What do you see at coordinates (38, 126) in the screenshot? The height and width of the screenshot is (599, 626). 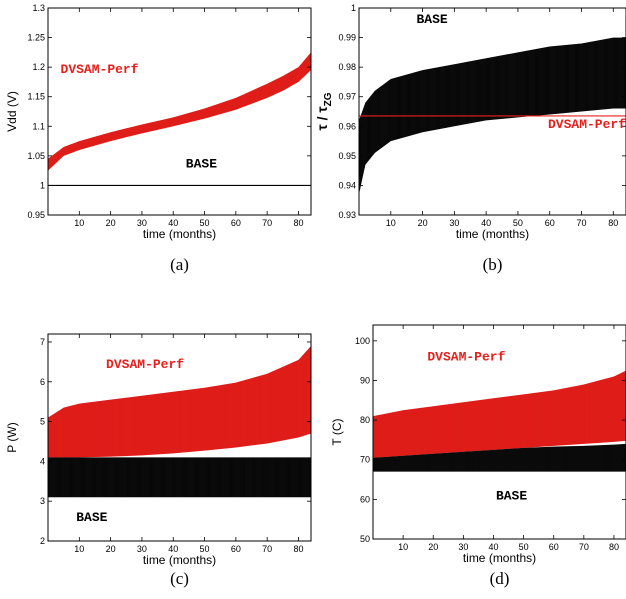 I see `y-tick-label: 1.1` at bounding box center [38, 126].